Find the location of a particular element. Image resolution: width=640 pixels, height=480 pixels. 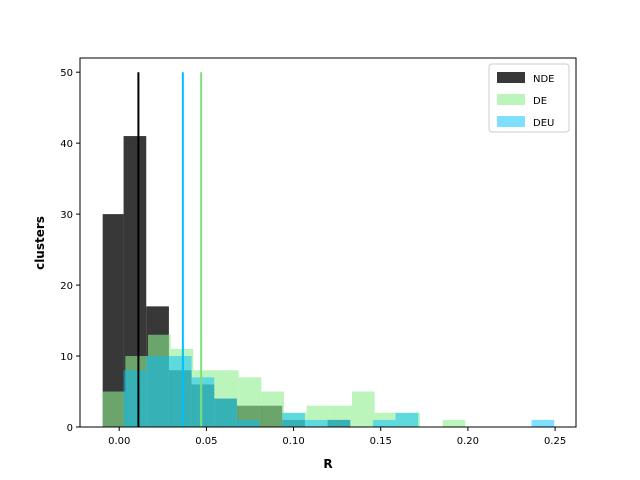

y-tick-label: 20 is located at coordinates (66, 286).